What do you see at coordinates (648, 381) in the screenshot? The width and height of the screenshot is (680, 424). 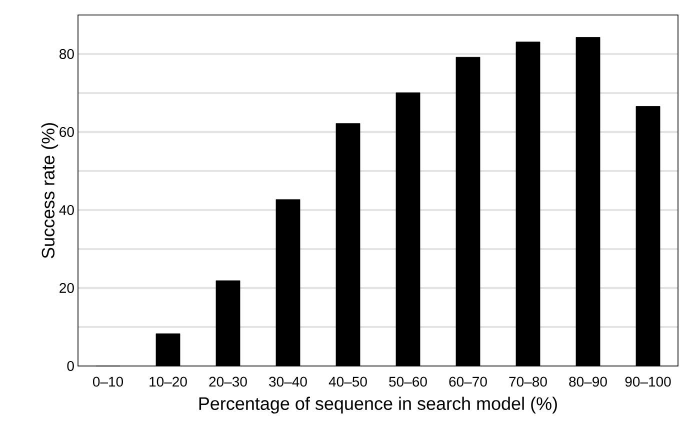 I see `x-tick-label: 90–100` at bounding box center [648, 381].